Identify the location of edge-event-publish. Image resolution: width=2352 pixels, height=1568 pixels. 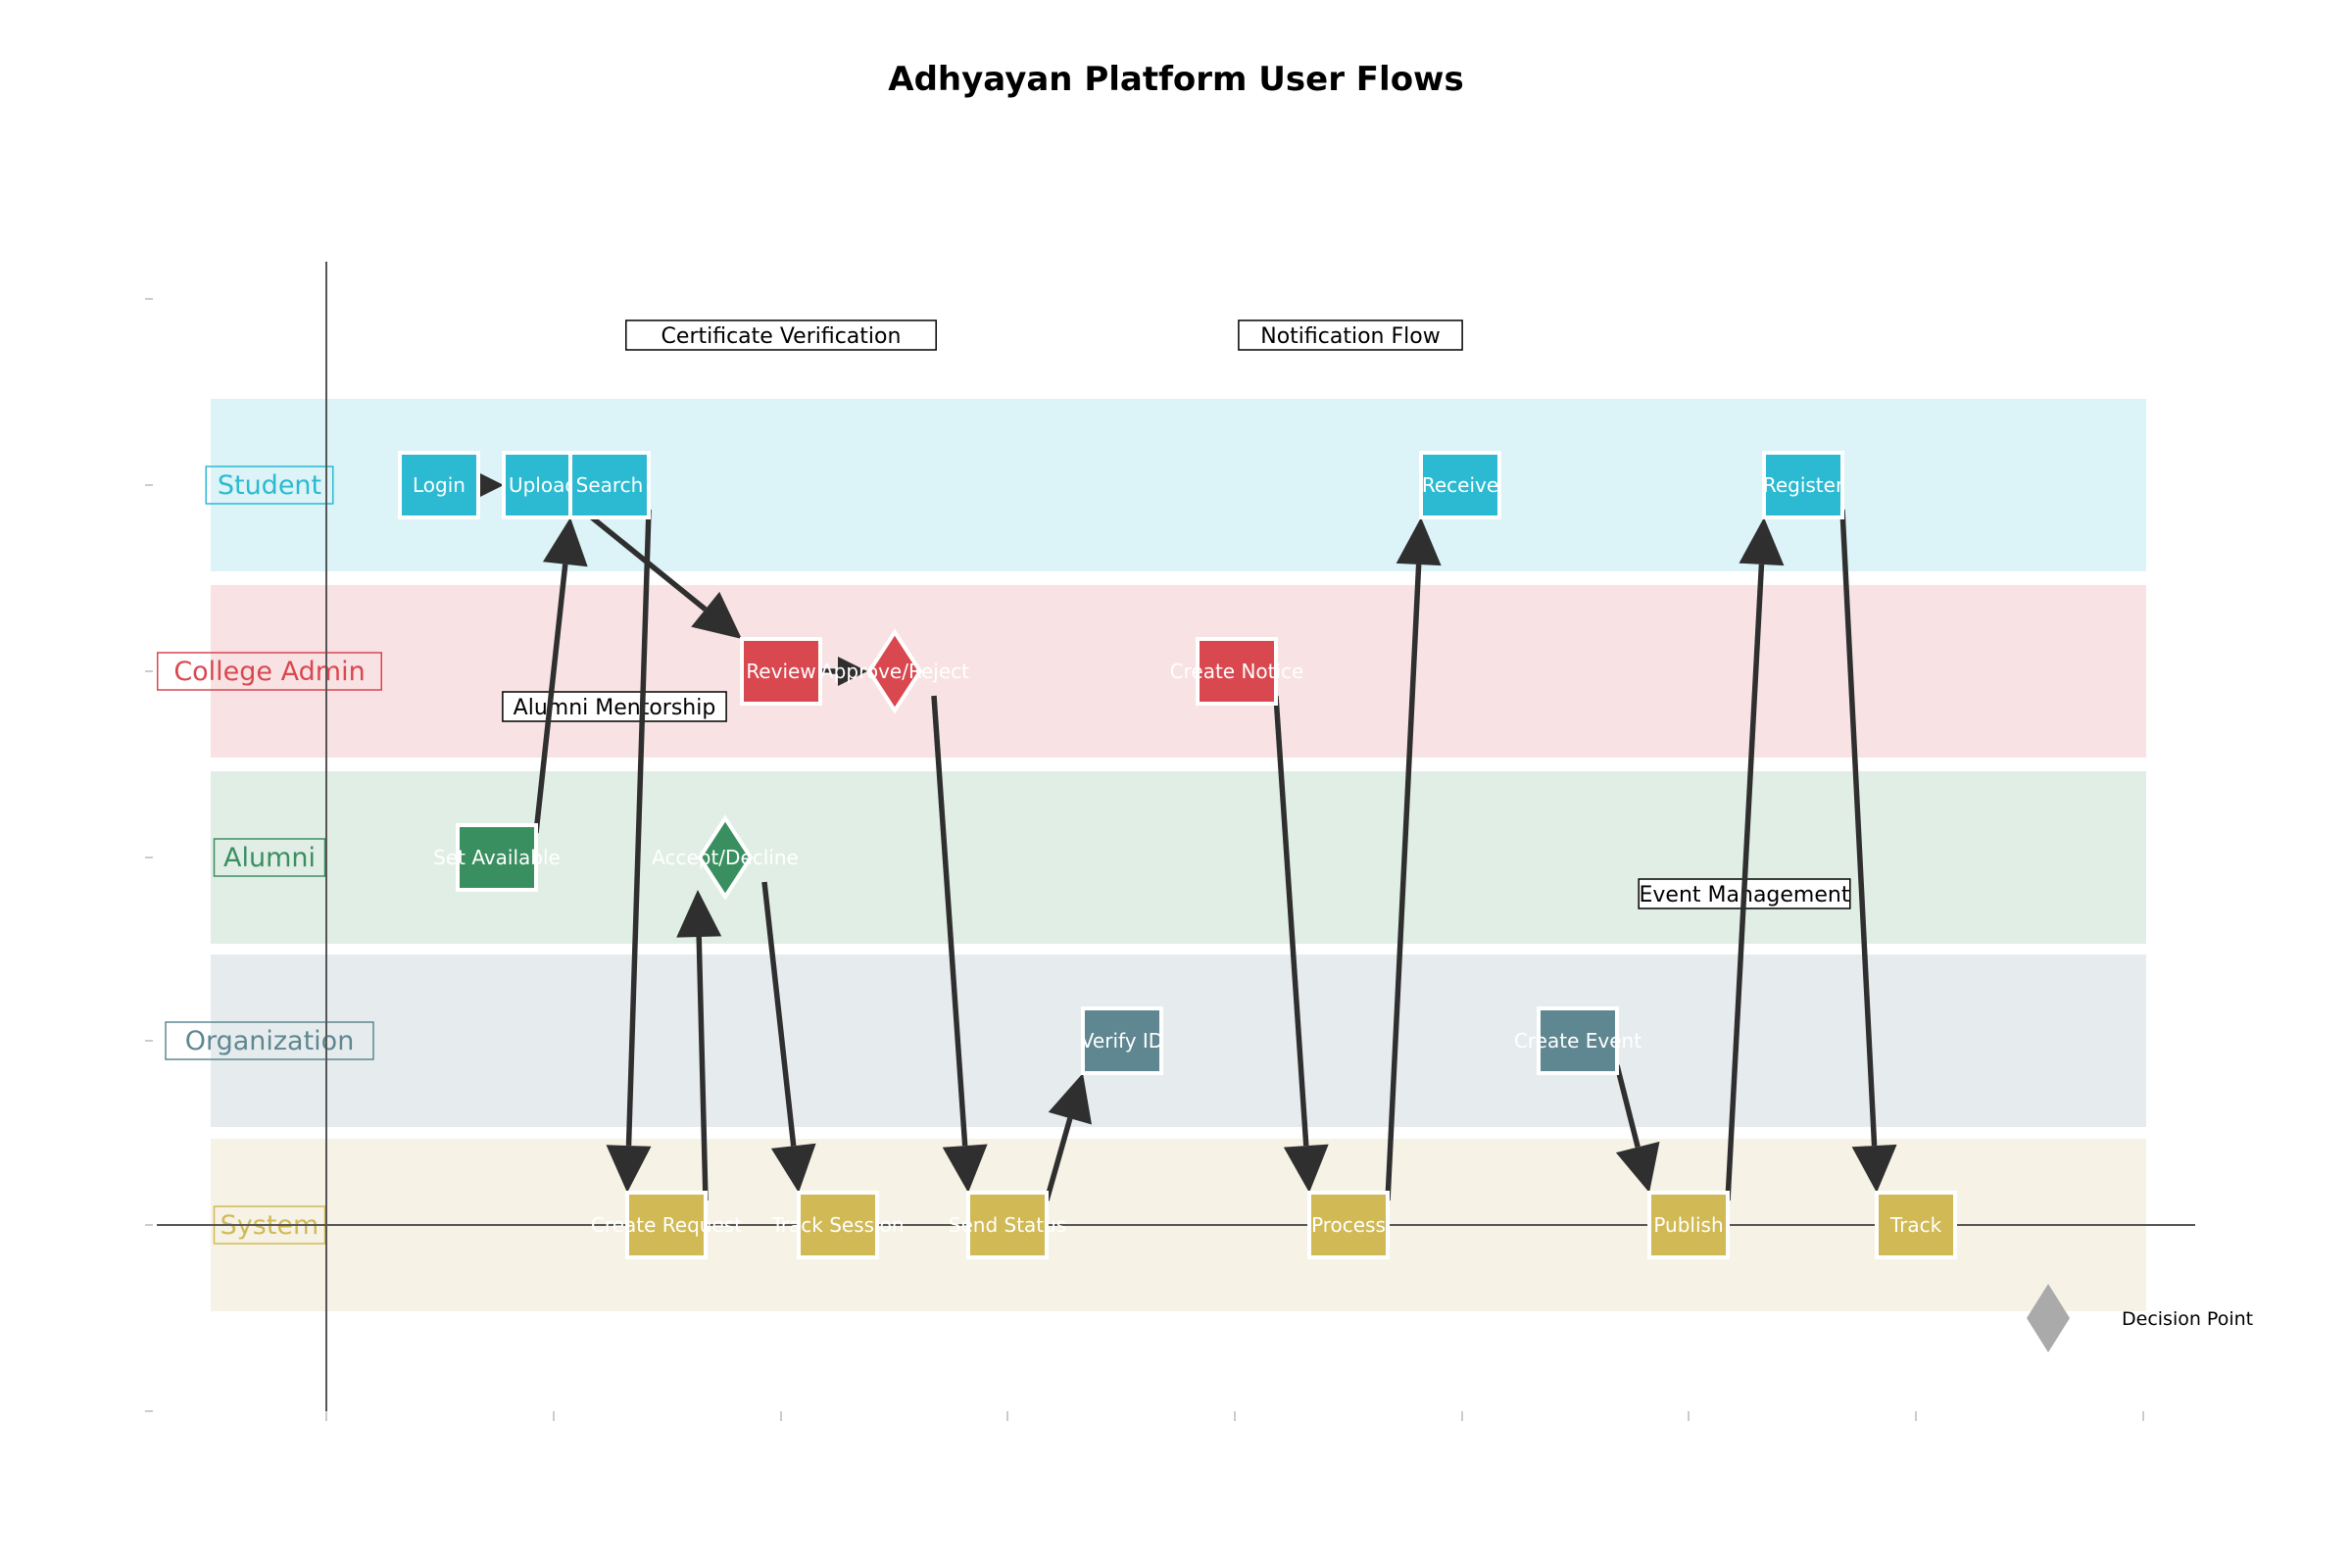
(1637, 1128).